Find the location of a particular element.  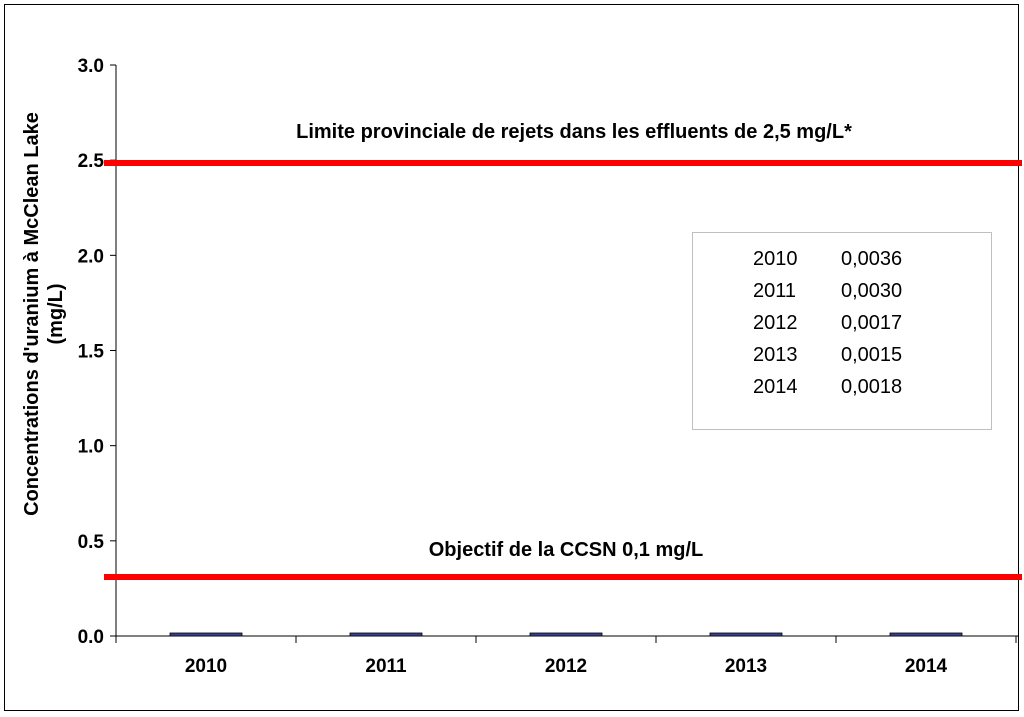

y-axis: 0.0 0.5 1.0 1.5 2.0 2.5 3.0 is located at coordinates (97, 352).